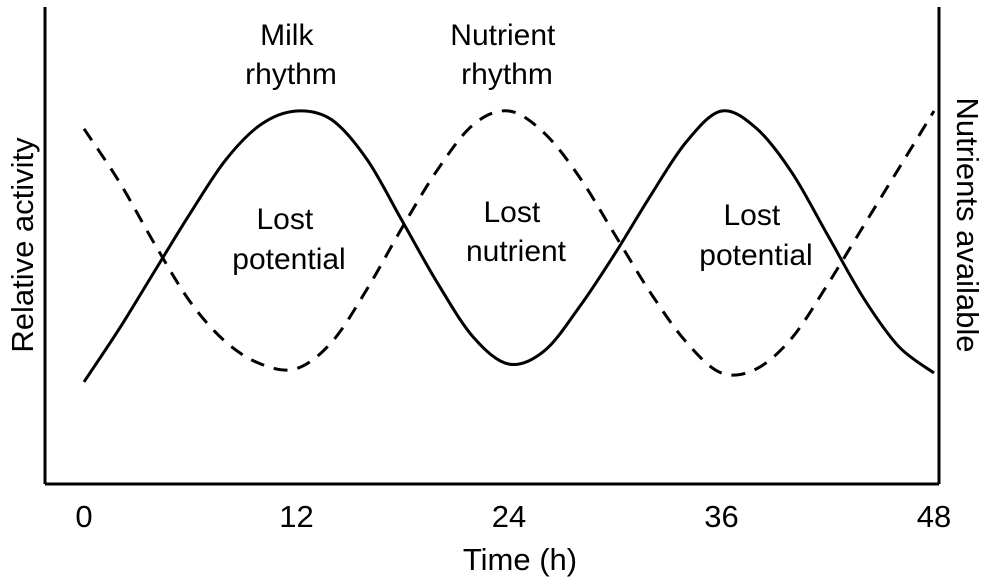 The height and width of the screenshot is (583, 992). I want to click on y-axis-title-left: Relative activity, so click(22, 245).